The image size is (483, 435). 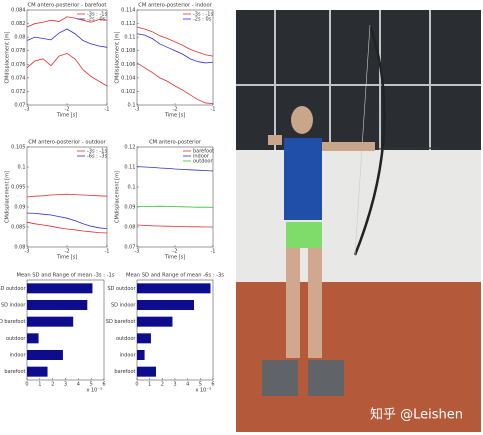 I want to click on legend-label: -6s : -3s, so click(x=97, y=157).